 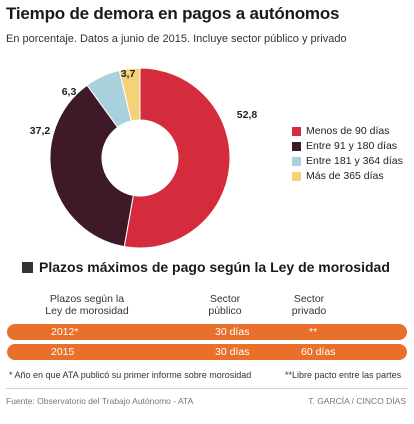 I want to click on column-header-plazos: Plazos según la Ley de morosidad, so click(x=87, y=305).